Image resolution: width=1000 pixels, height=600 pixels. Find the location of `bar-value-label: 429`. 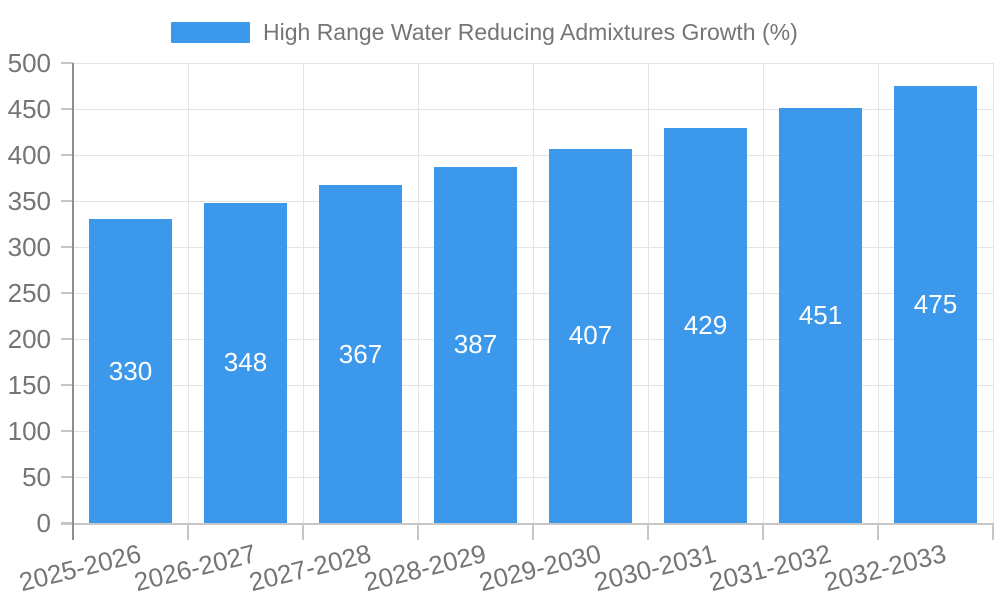

bar-value-label: 429 is located at coordinates (705, 325).